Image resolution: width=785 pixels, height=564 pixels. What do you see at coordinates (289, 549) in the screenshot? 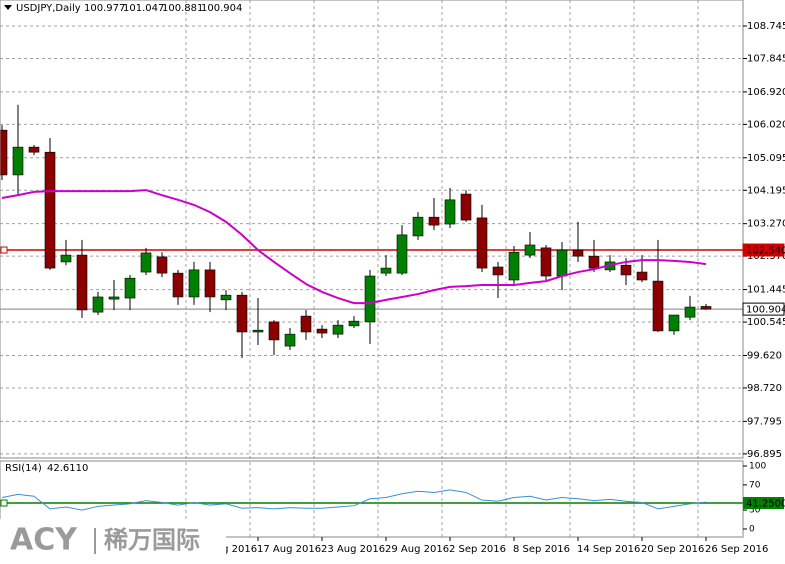
I see `x-tick-label: 17 Aug 2016` at bounding box center [289, 549].